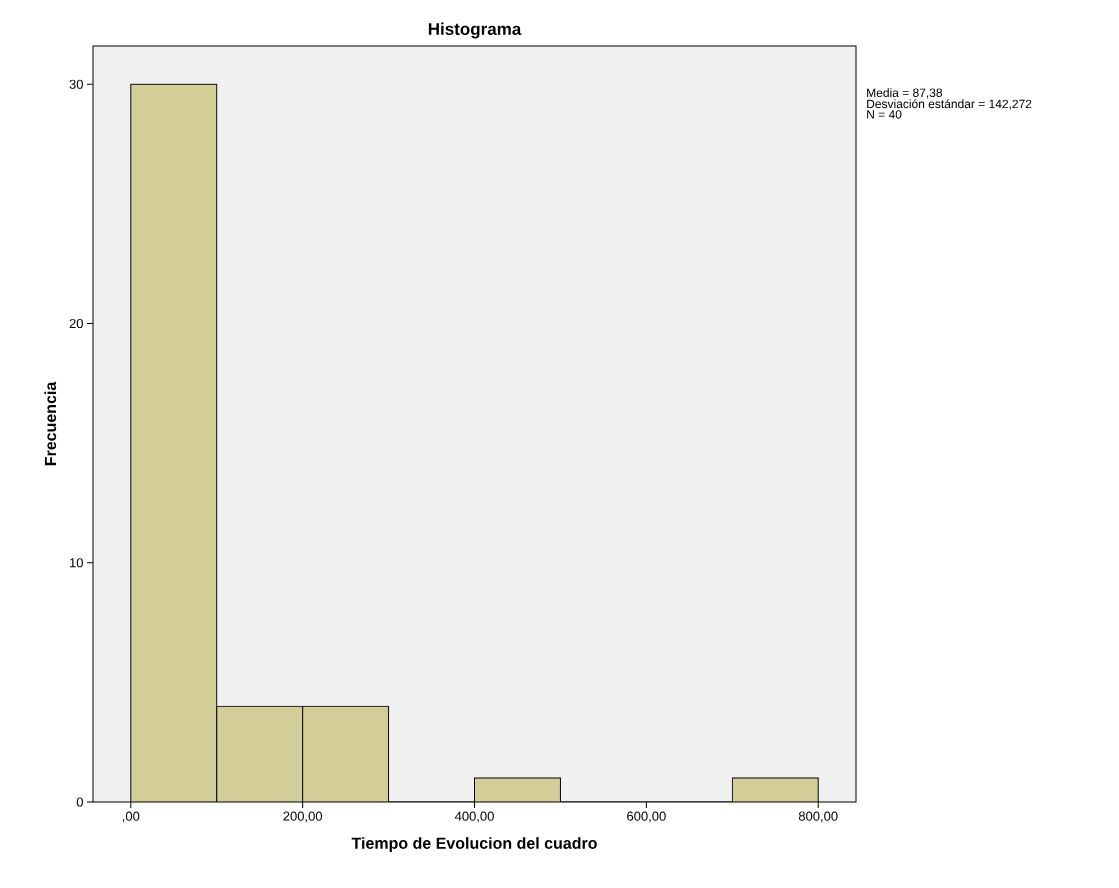  What do you see at coordinates (131, 817) in the screenshot?
I see `x-tick-label: ,00` at bounding box center [131, 817].